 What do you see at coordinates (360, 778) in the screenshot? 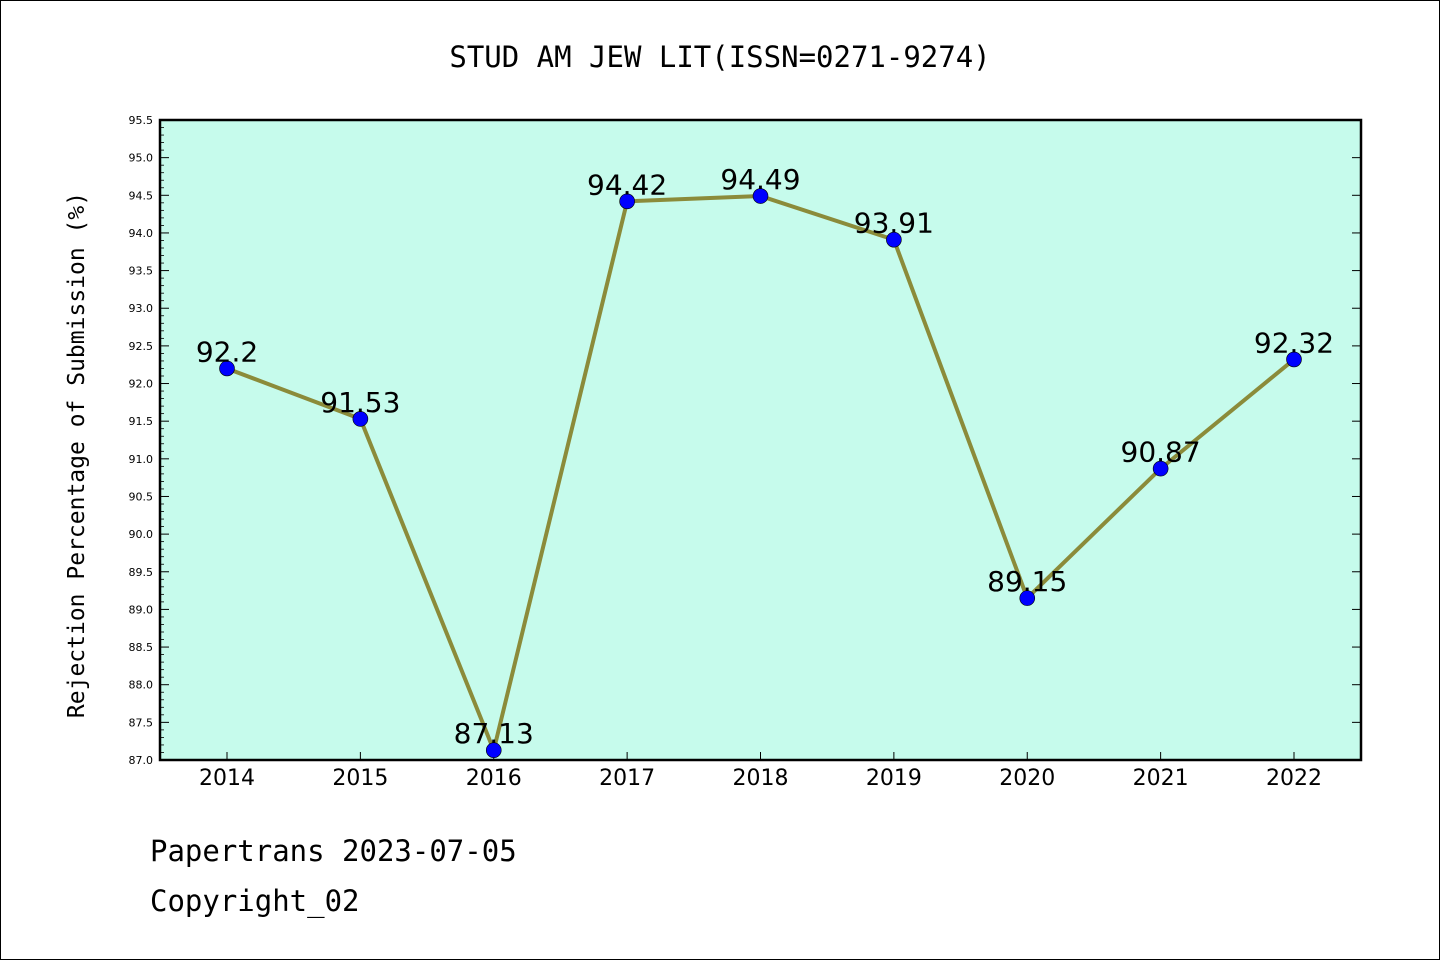
I see `x-tick-label: 2015` at bounding box center [360, 778].